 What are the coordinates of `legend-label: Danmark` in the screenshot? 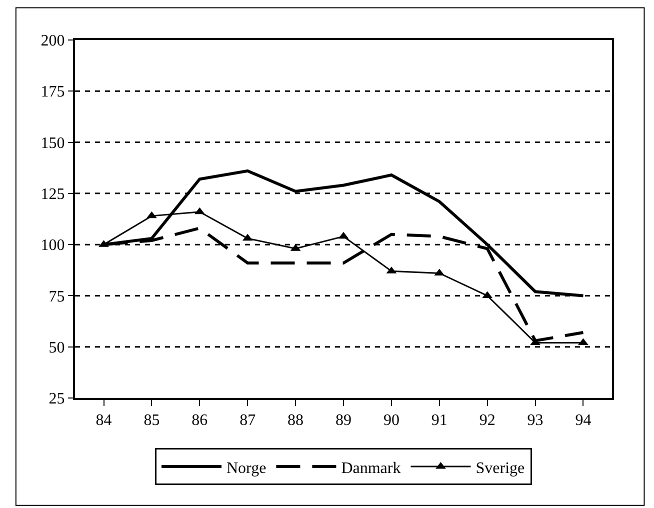 It's located at (371, 468).